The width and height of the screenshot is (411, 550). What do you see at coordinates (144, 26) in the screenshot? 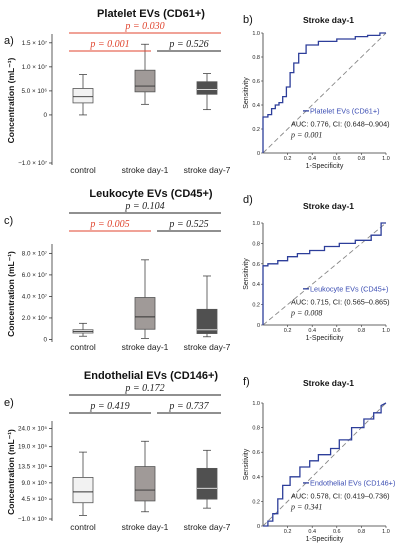
I see `p-value-label: p = 0.030` at bounding box center [144, 26].